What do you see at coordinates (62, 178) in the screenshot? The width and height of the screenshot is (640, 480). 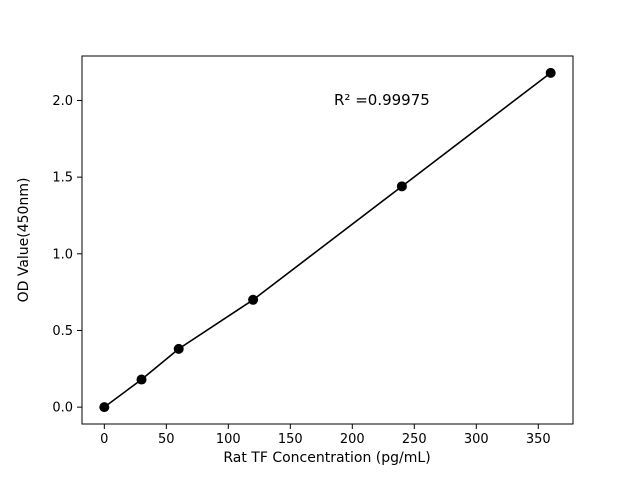 I see `y-tick-label: 1.5` at bounding box center [62, 178].